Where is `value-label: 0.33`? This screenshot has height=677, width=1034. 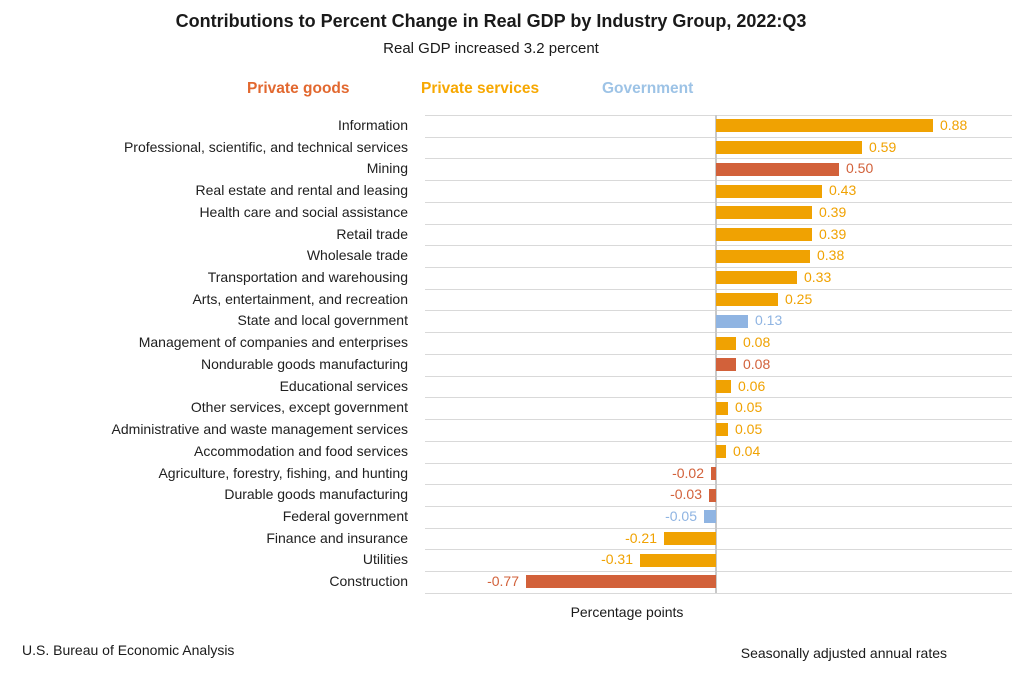 value-label: 0.33 is located at coordinates (818, 277).